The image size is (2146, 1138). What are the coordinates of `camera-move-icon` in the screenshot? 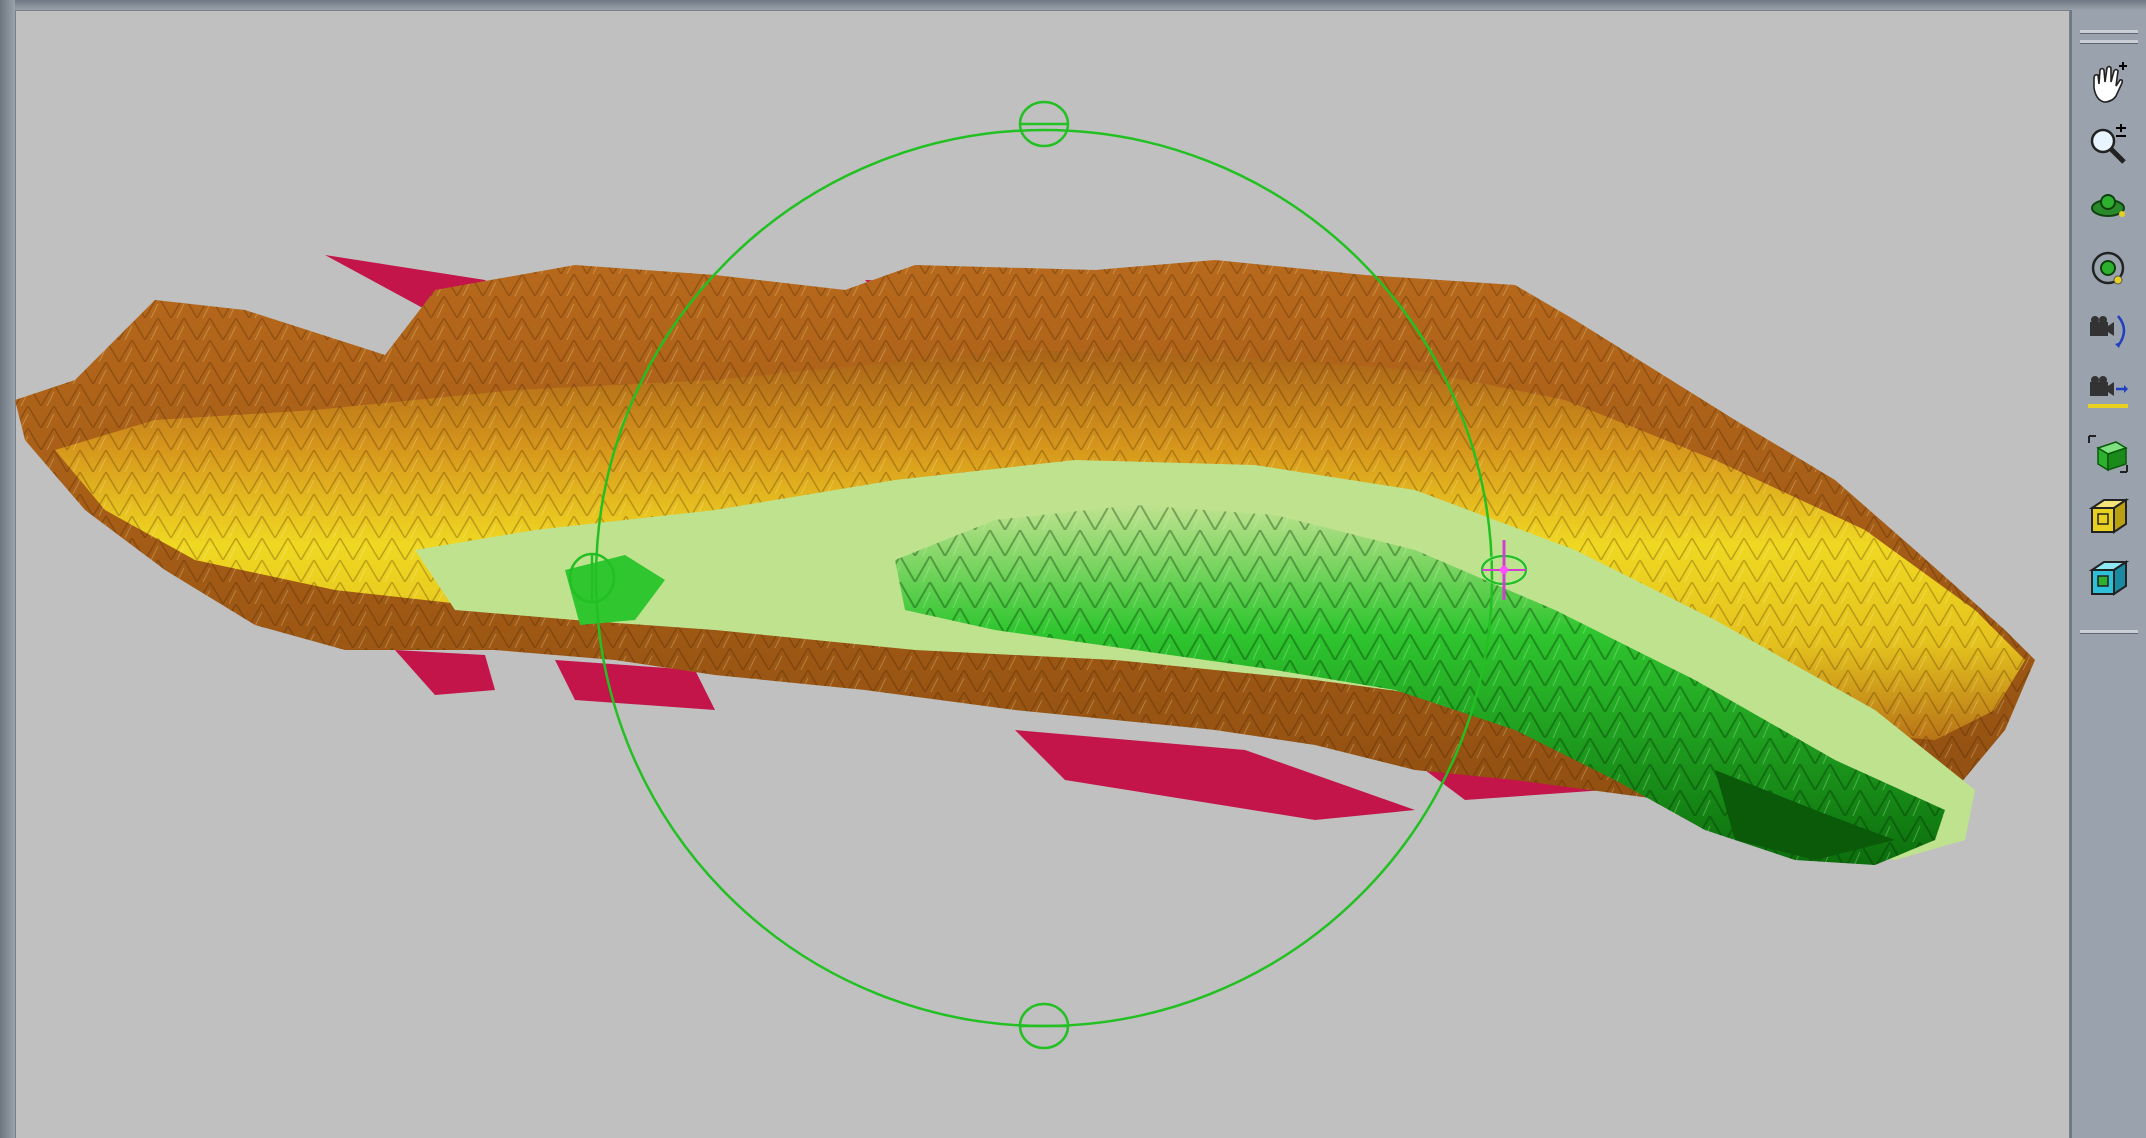 It's located at (2108, 392).